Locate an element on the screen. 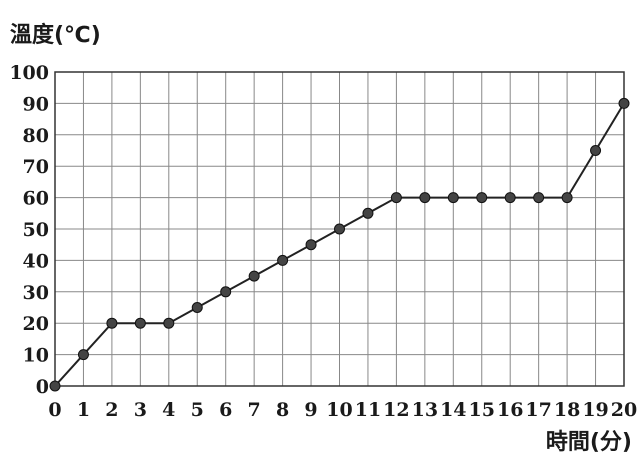  x-tick-label: 20 is located at coordinates (624, 410).